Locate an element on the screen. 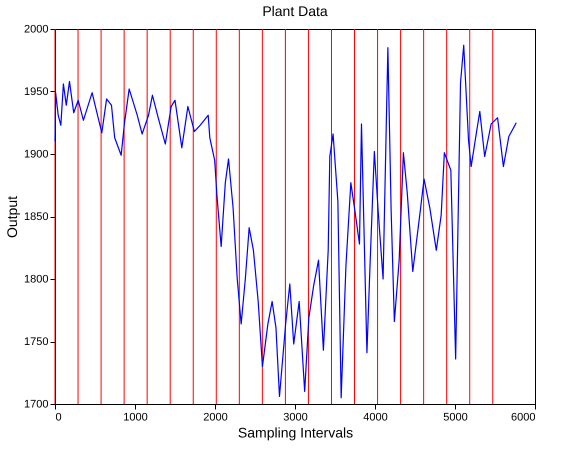  x-tick-label: 6000 is located at coordinates (523, 418).